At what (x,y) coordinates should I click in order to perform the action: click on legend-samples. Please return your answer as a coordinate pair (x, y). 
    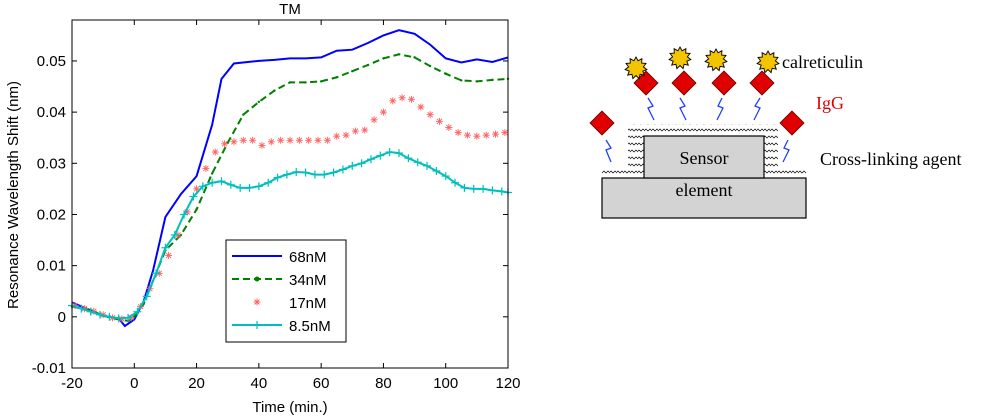
    Looking at the image, I should click on (257, 292).